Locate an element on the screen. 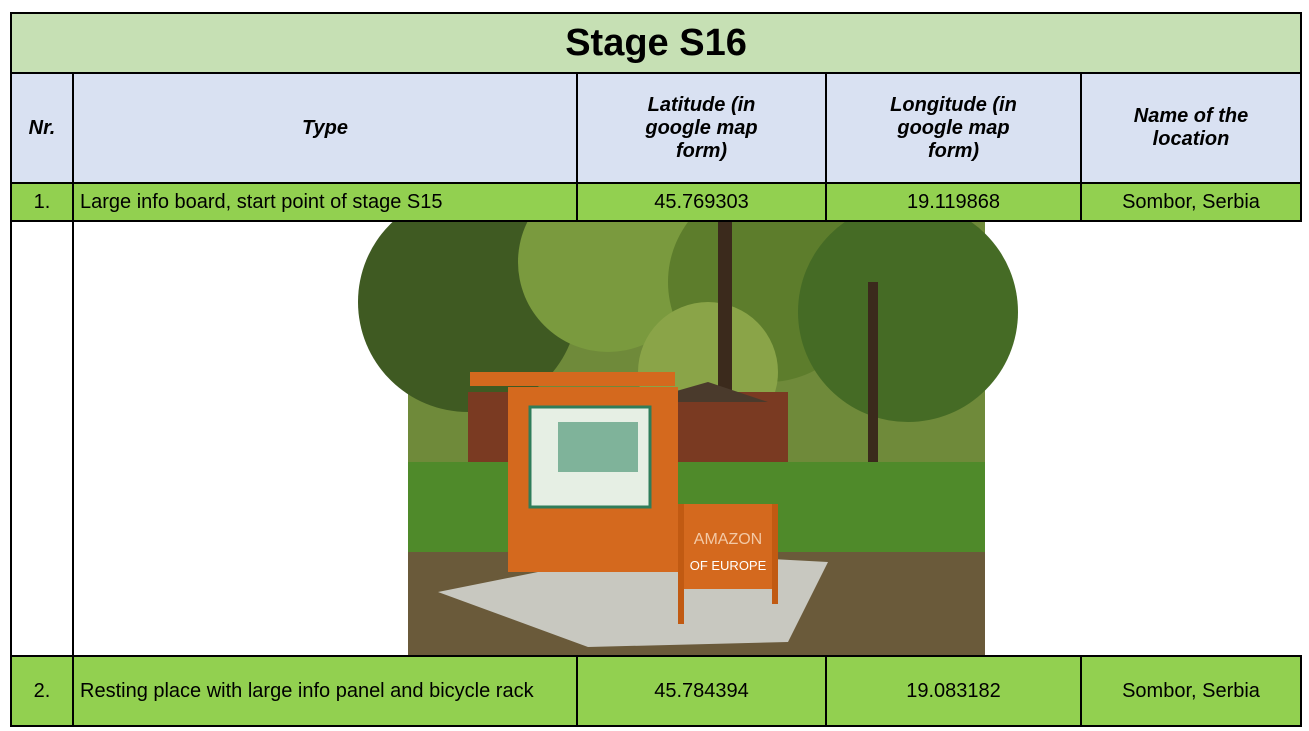 The image size is (1309, 731). title-row: Stage S16 is located at coordinates (656, 43).